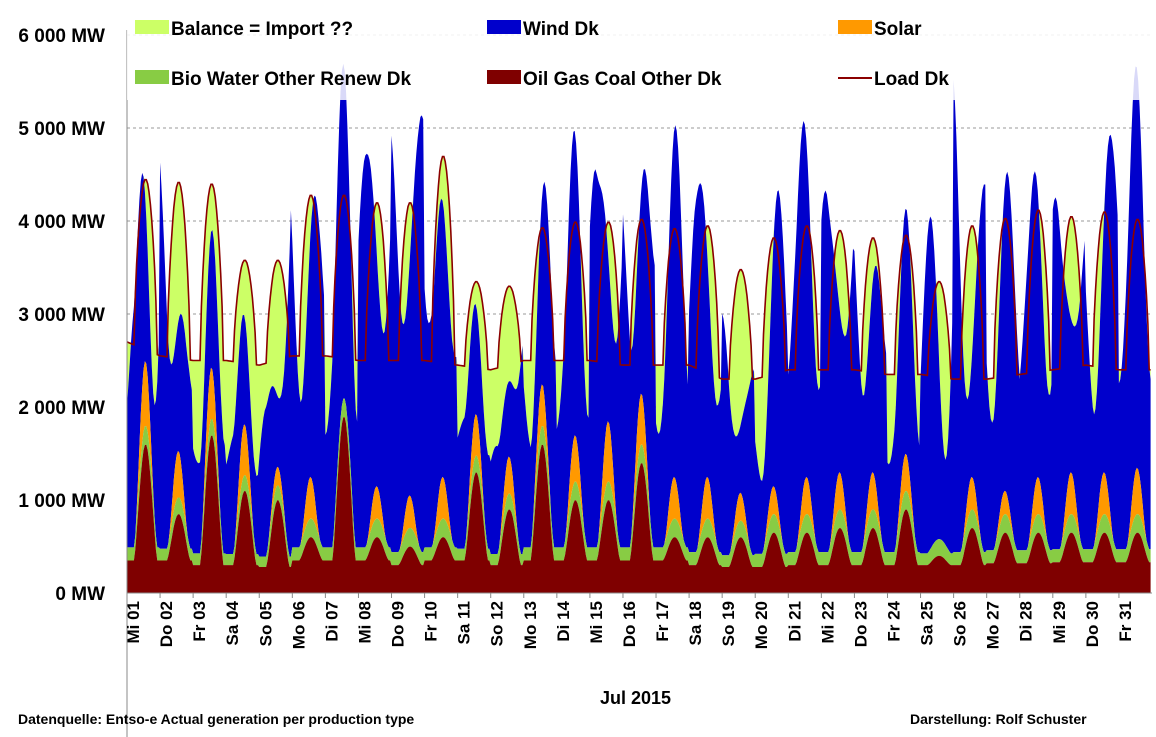 The width and height of the screenshot is (1156, 737). Describe the element at coordinates (998, 719) in the screenshot. I see `author-credit: Darstellung: Rolf Schuster` at that location.